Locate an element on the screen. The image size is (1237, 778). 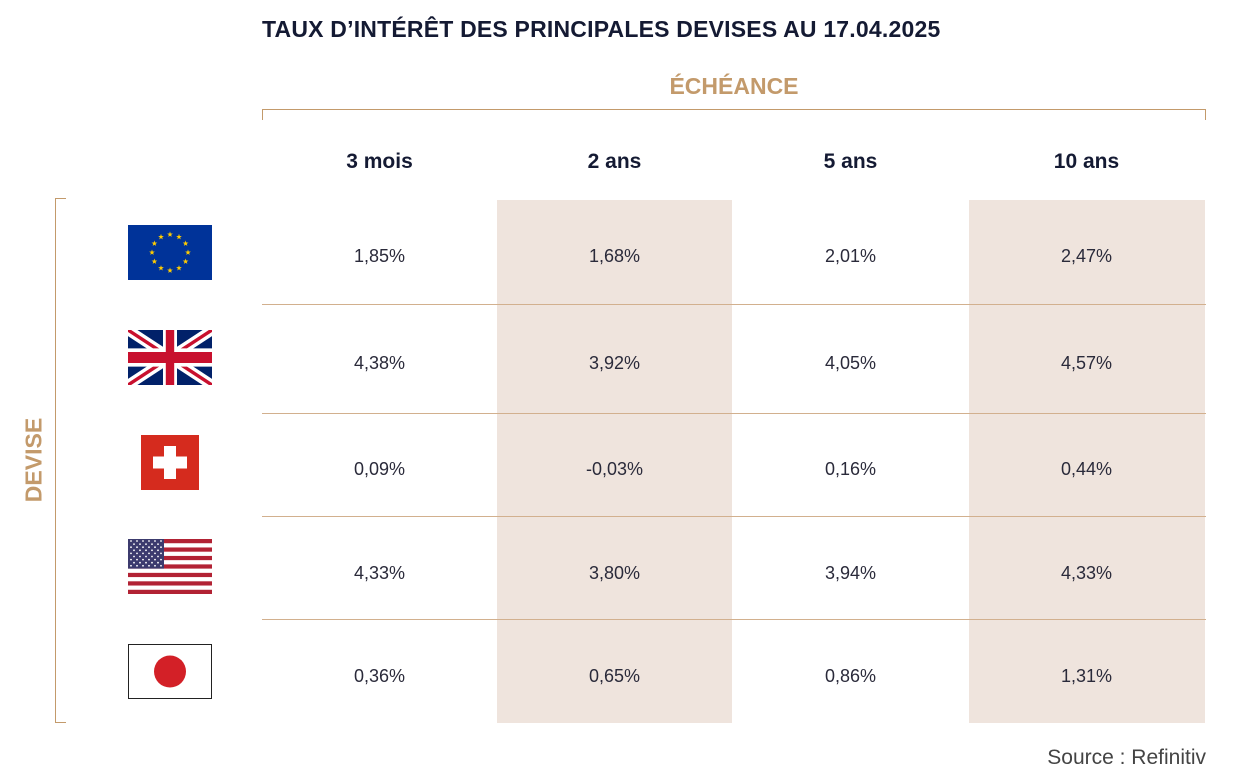
row-group-label: DEVISE is located at coordinates (33, 460).